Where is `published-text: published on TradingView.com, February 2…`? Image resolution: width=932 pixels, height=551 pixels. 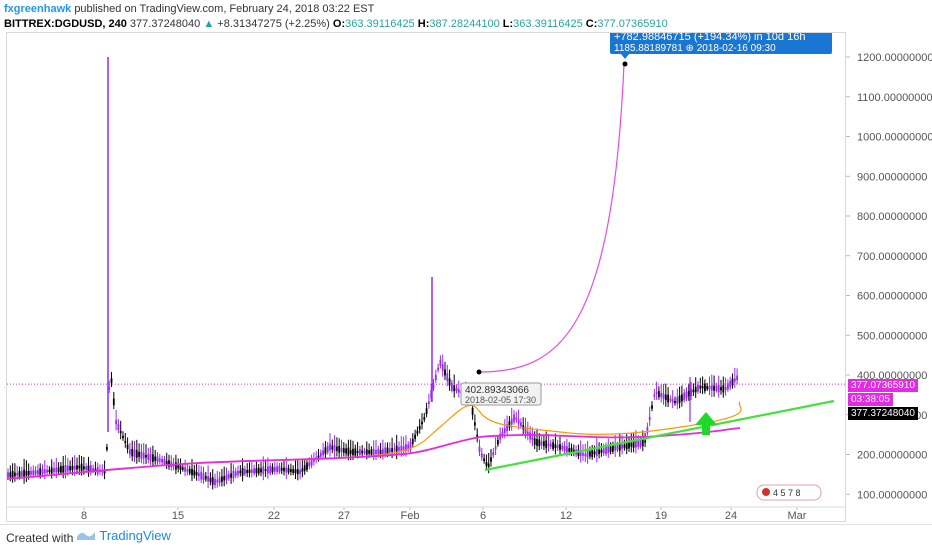
published-text: published on TradingView.com, February 2… is located at coordinates (224, 9).